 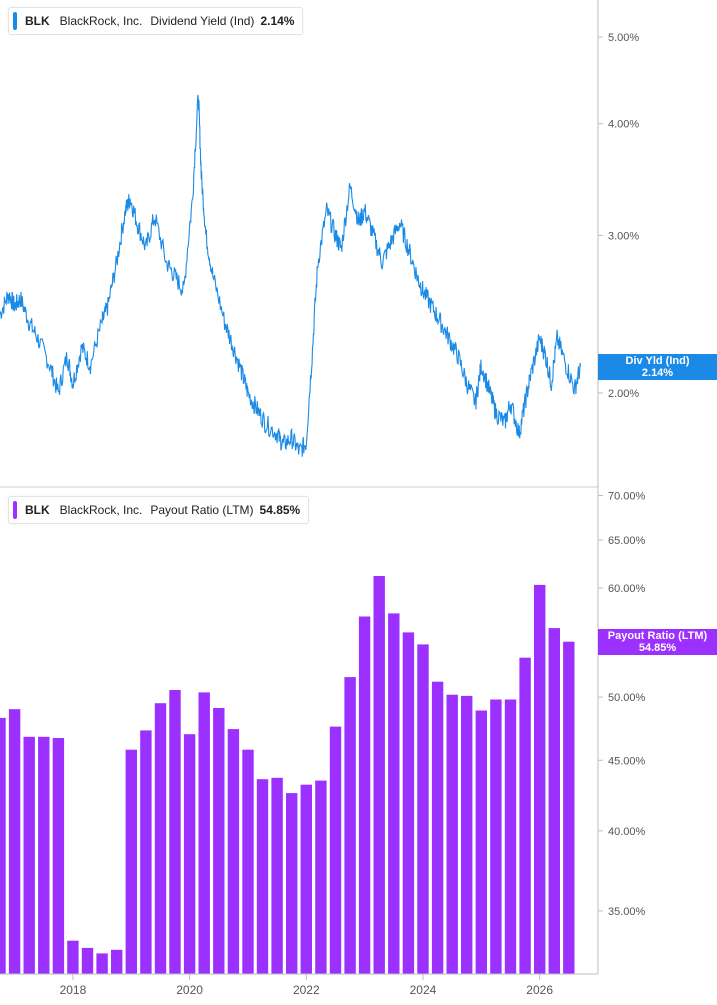 What do you see at coordinates (627, 912) in the screenshot?
I see `y-tick-label: 35.00%` at bounding box center [627, 912].